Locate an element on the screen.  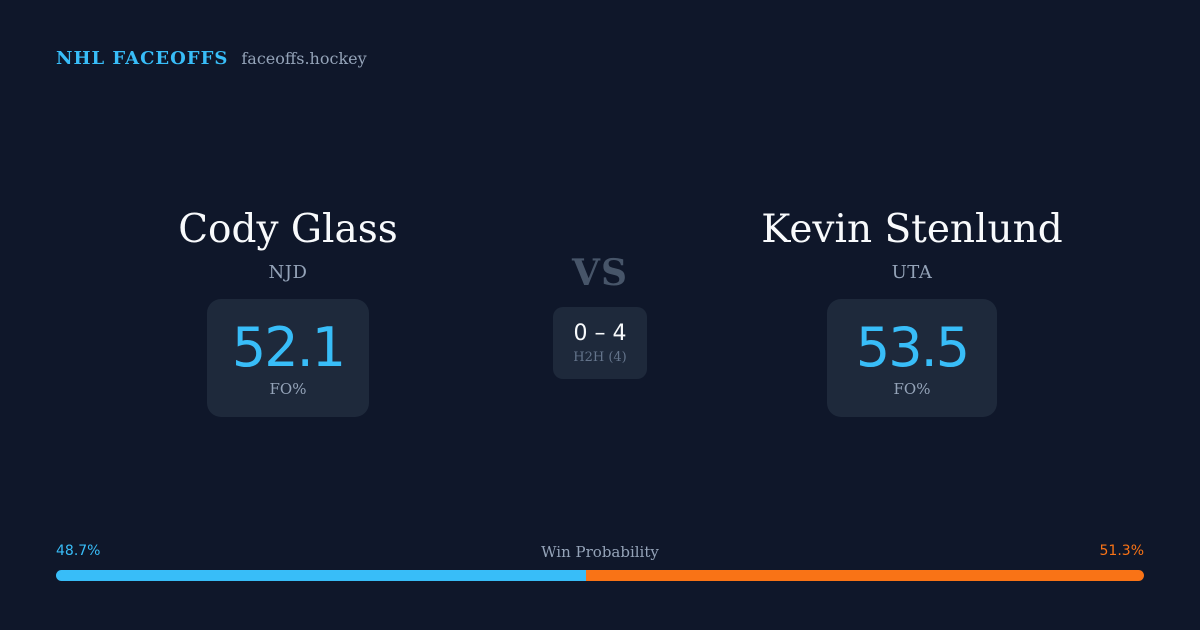
player-left-stat-card: 52.1 FO% is located at coordinates (288, 358).